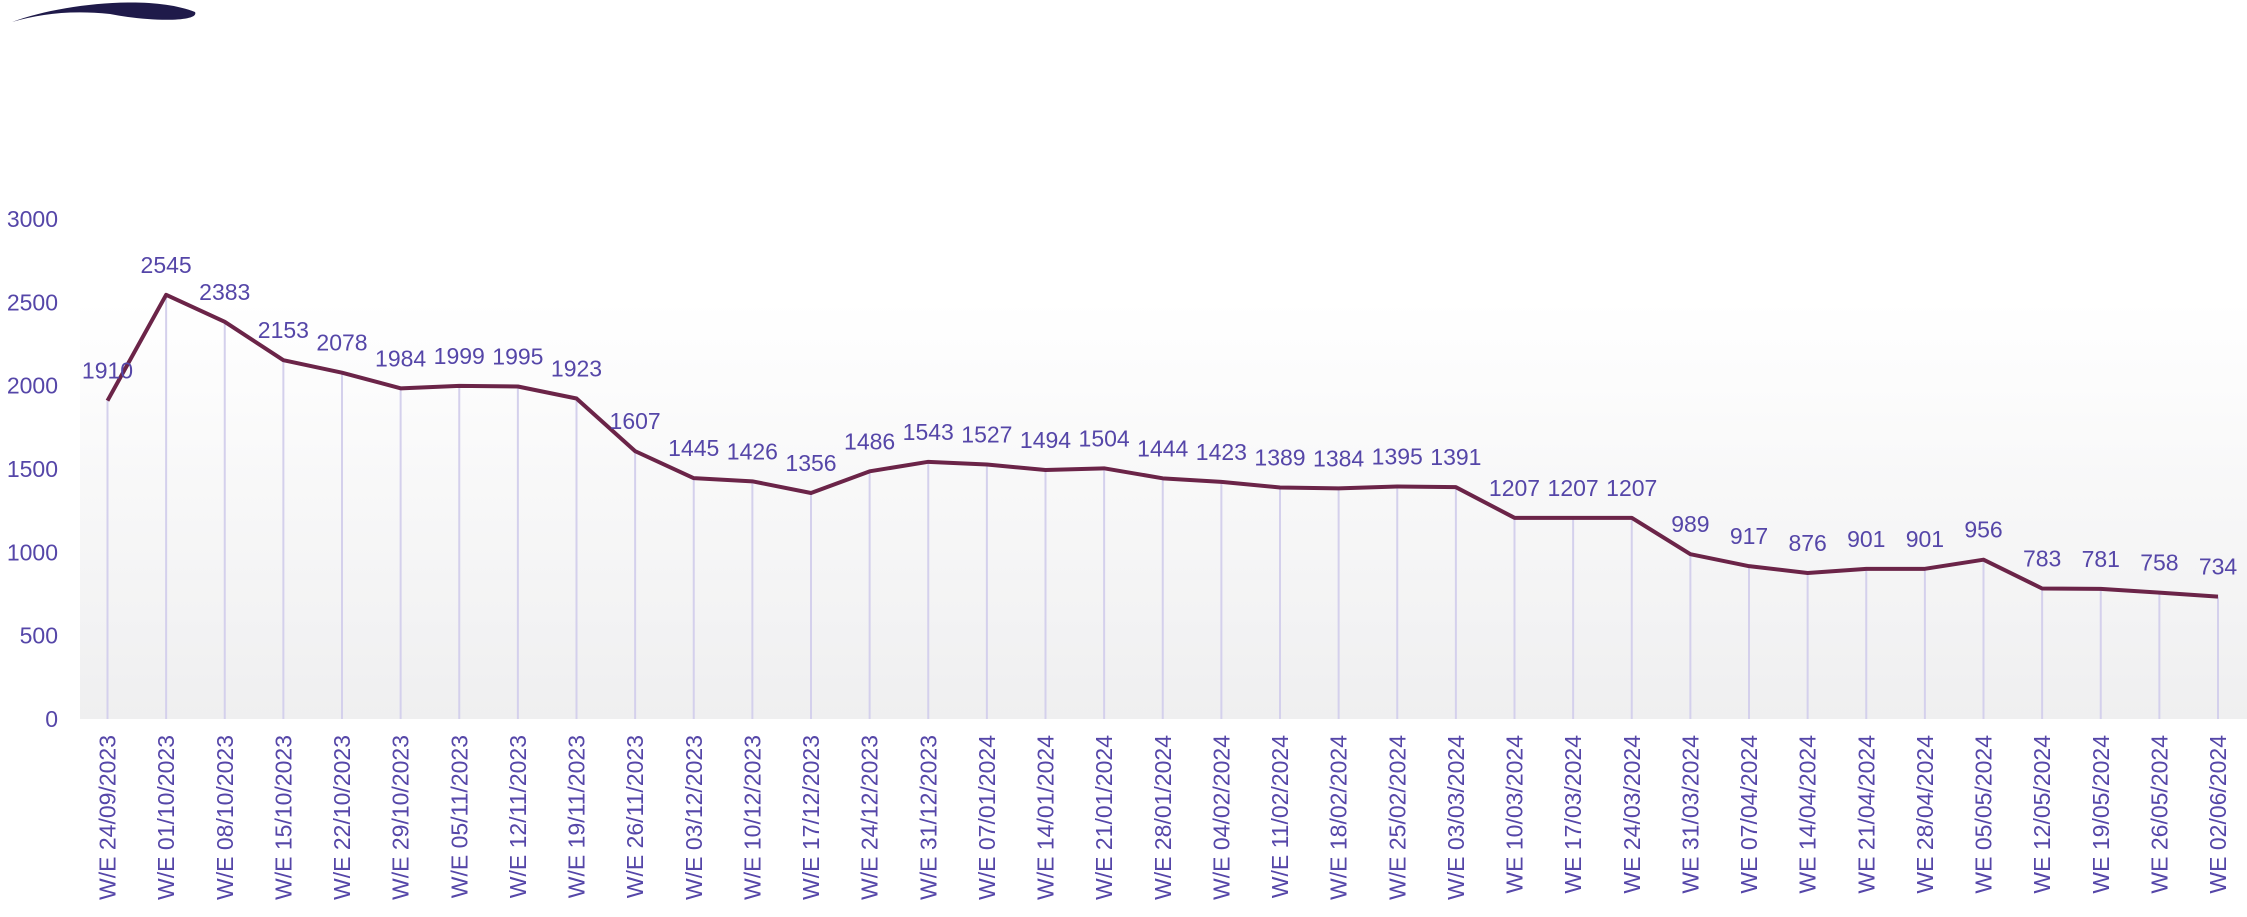  I want to click on data-label: 783, so click(2042, 559).